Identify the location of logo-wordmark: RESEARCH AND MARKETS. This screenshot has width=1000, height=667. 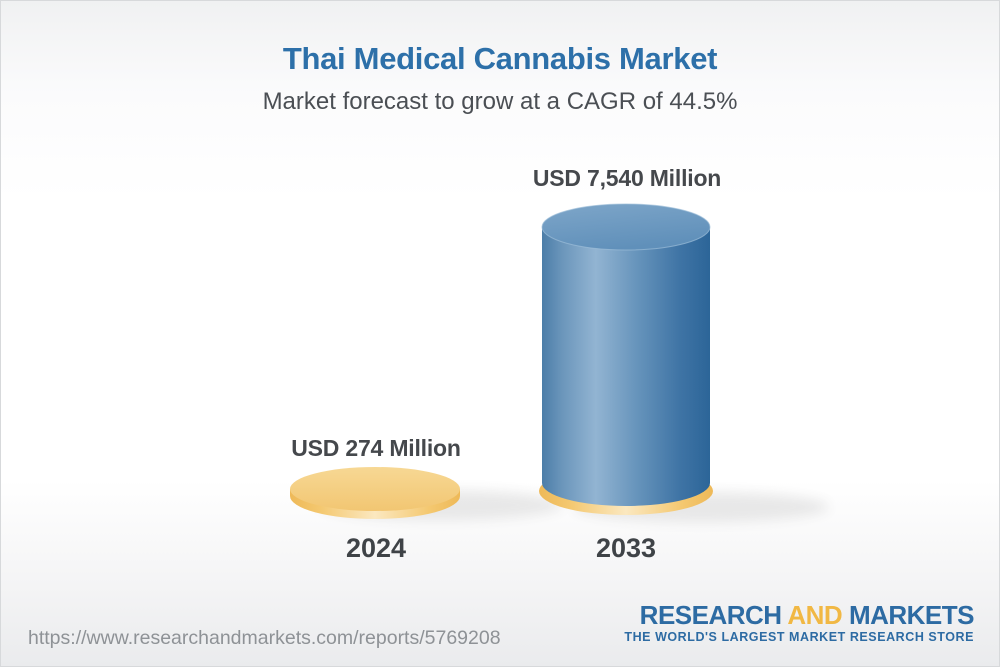
(799, 615).